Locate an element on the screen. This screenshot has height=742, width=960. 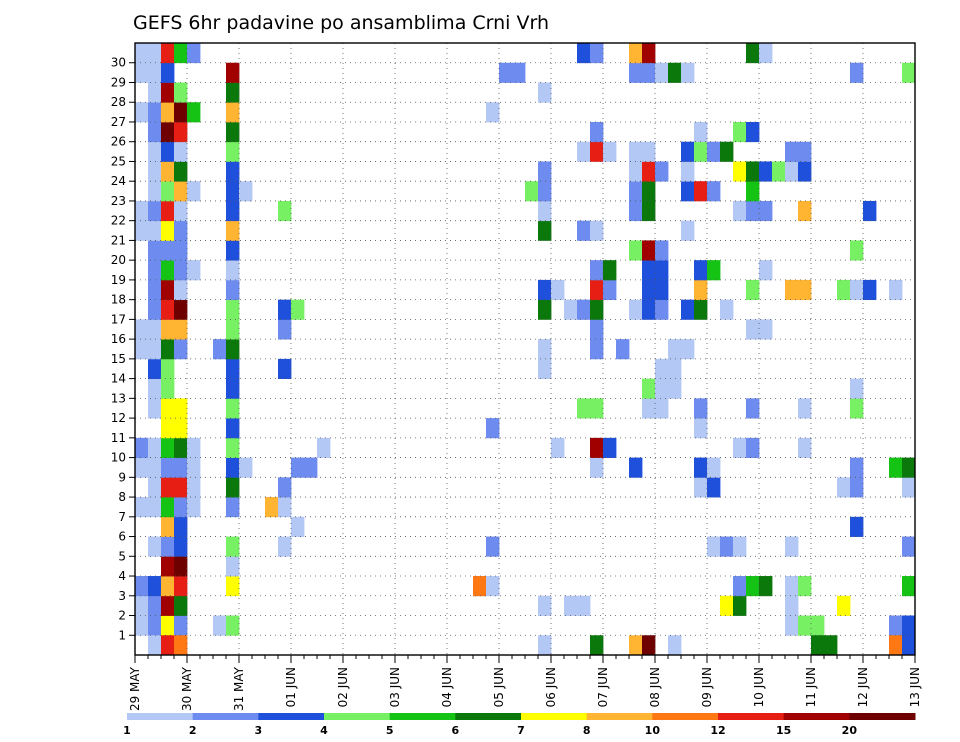
y-tick-label: 28 is located at coordinates (118, 102).